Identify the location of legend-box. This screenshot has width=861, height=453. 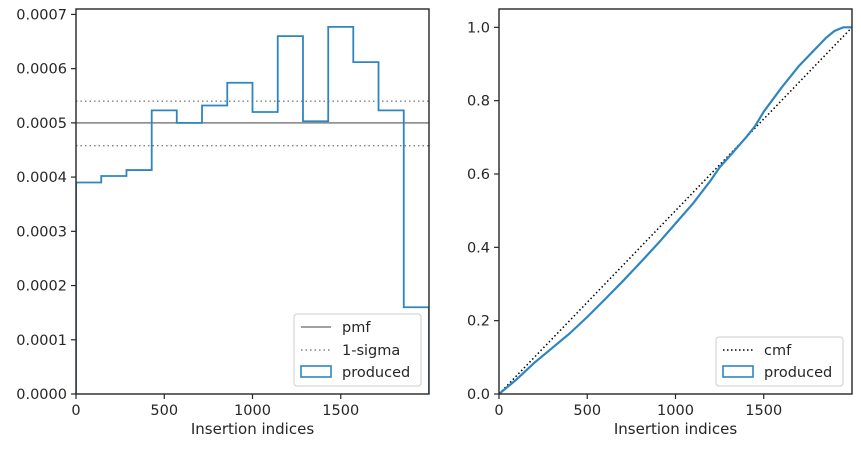
(357, 350).